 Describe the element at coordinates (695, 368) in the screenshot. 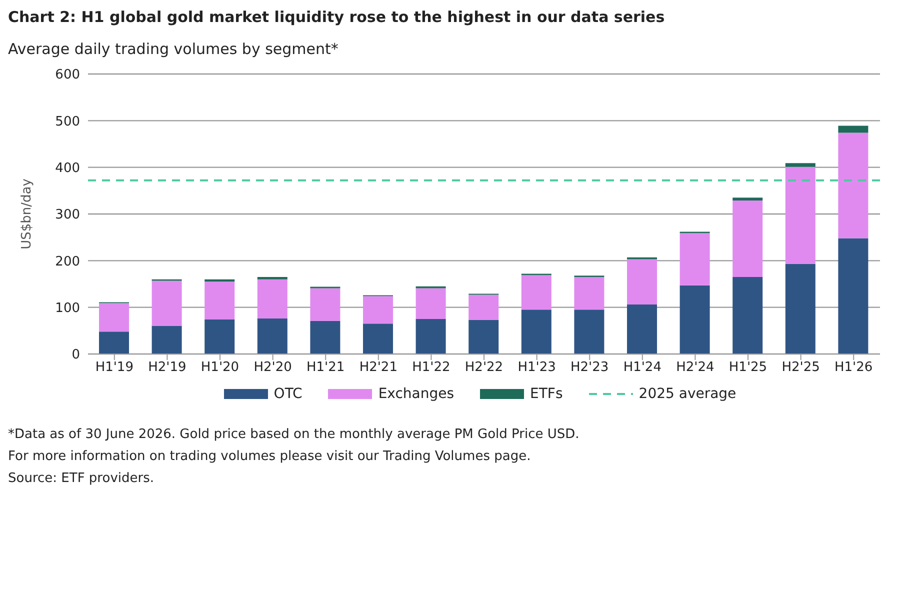

I see `x-tick-label: H2'24` at that location.